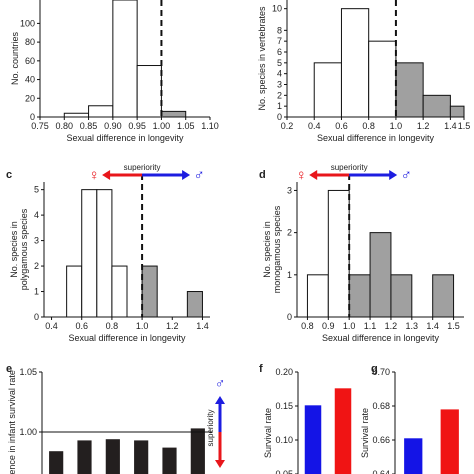  Describe the element at coordinates (15, 58) in the screenshot. I see `y-axis-label: No. countries` at that location.